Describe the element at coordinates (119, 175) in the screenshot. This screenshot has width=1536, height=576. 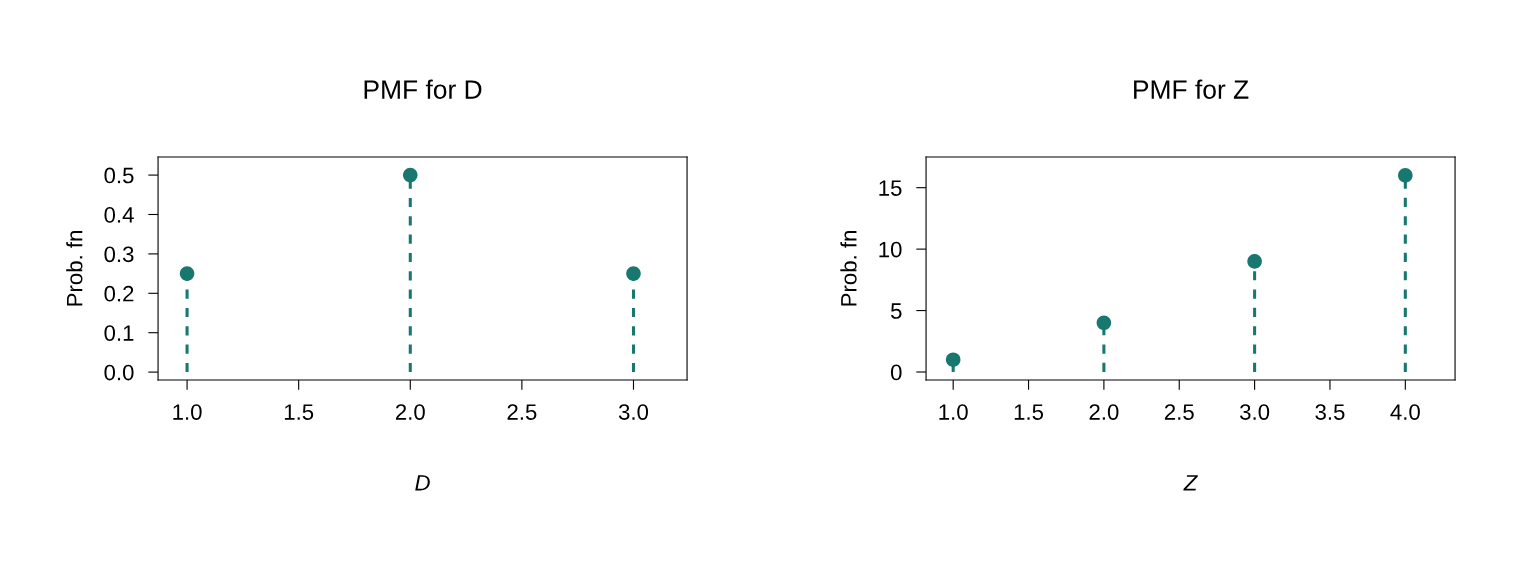
I see `y-tick-label: 0.5` at that location.